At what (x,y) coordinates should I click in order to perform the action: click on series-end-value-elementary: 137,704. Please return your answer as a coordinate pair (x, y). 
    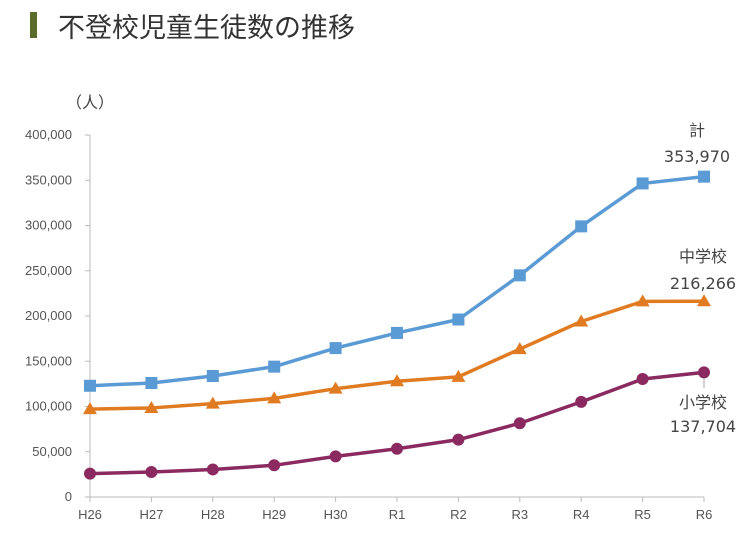
    Looking at the image, I should click on (703, 426).